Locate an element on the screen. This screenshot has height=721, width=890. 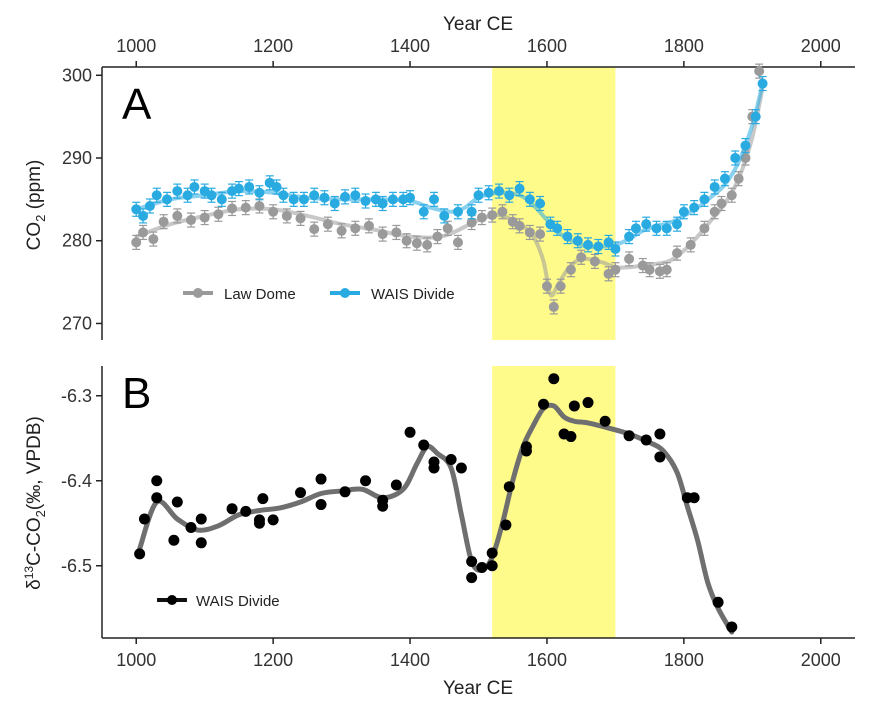
panel-a-y-tick-label: 270 is located at coordinates (77, 323).